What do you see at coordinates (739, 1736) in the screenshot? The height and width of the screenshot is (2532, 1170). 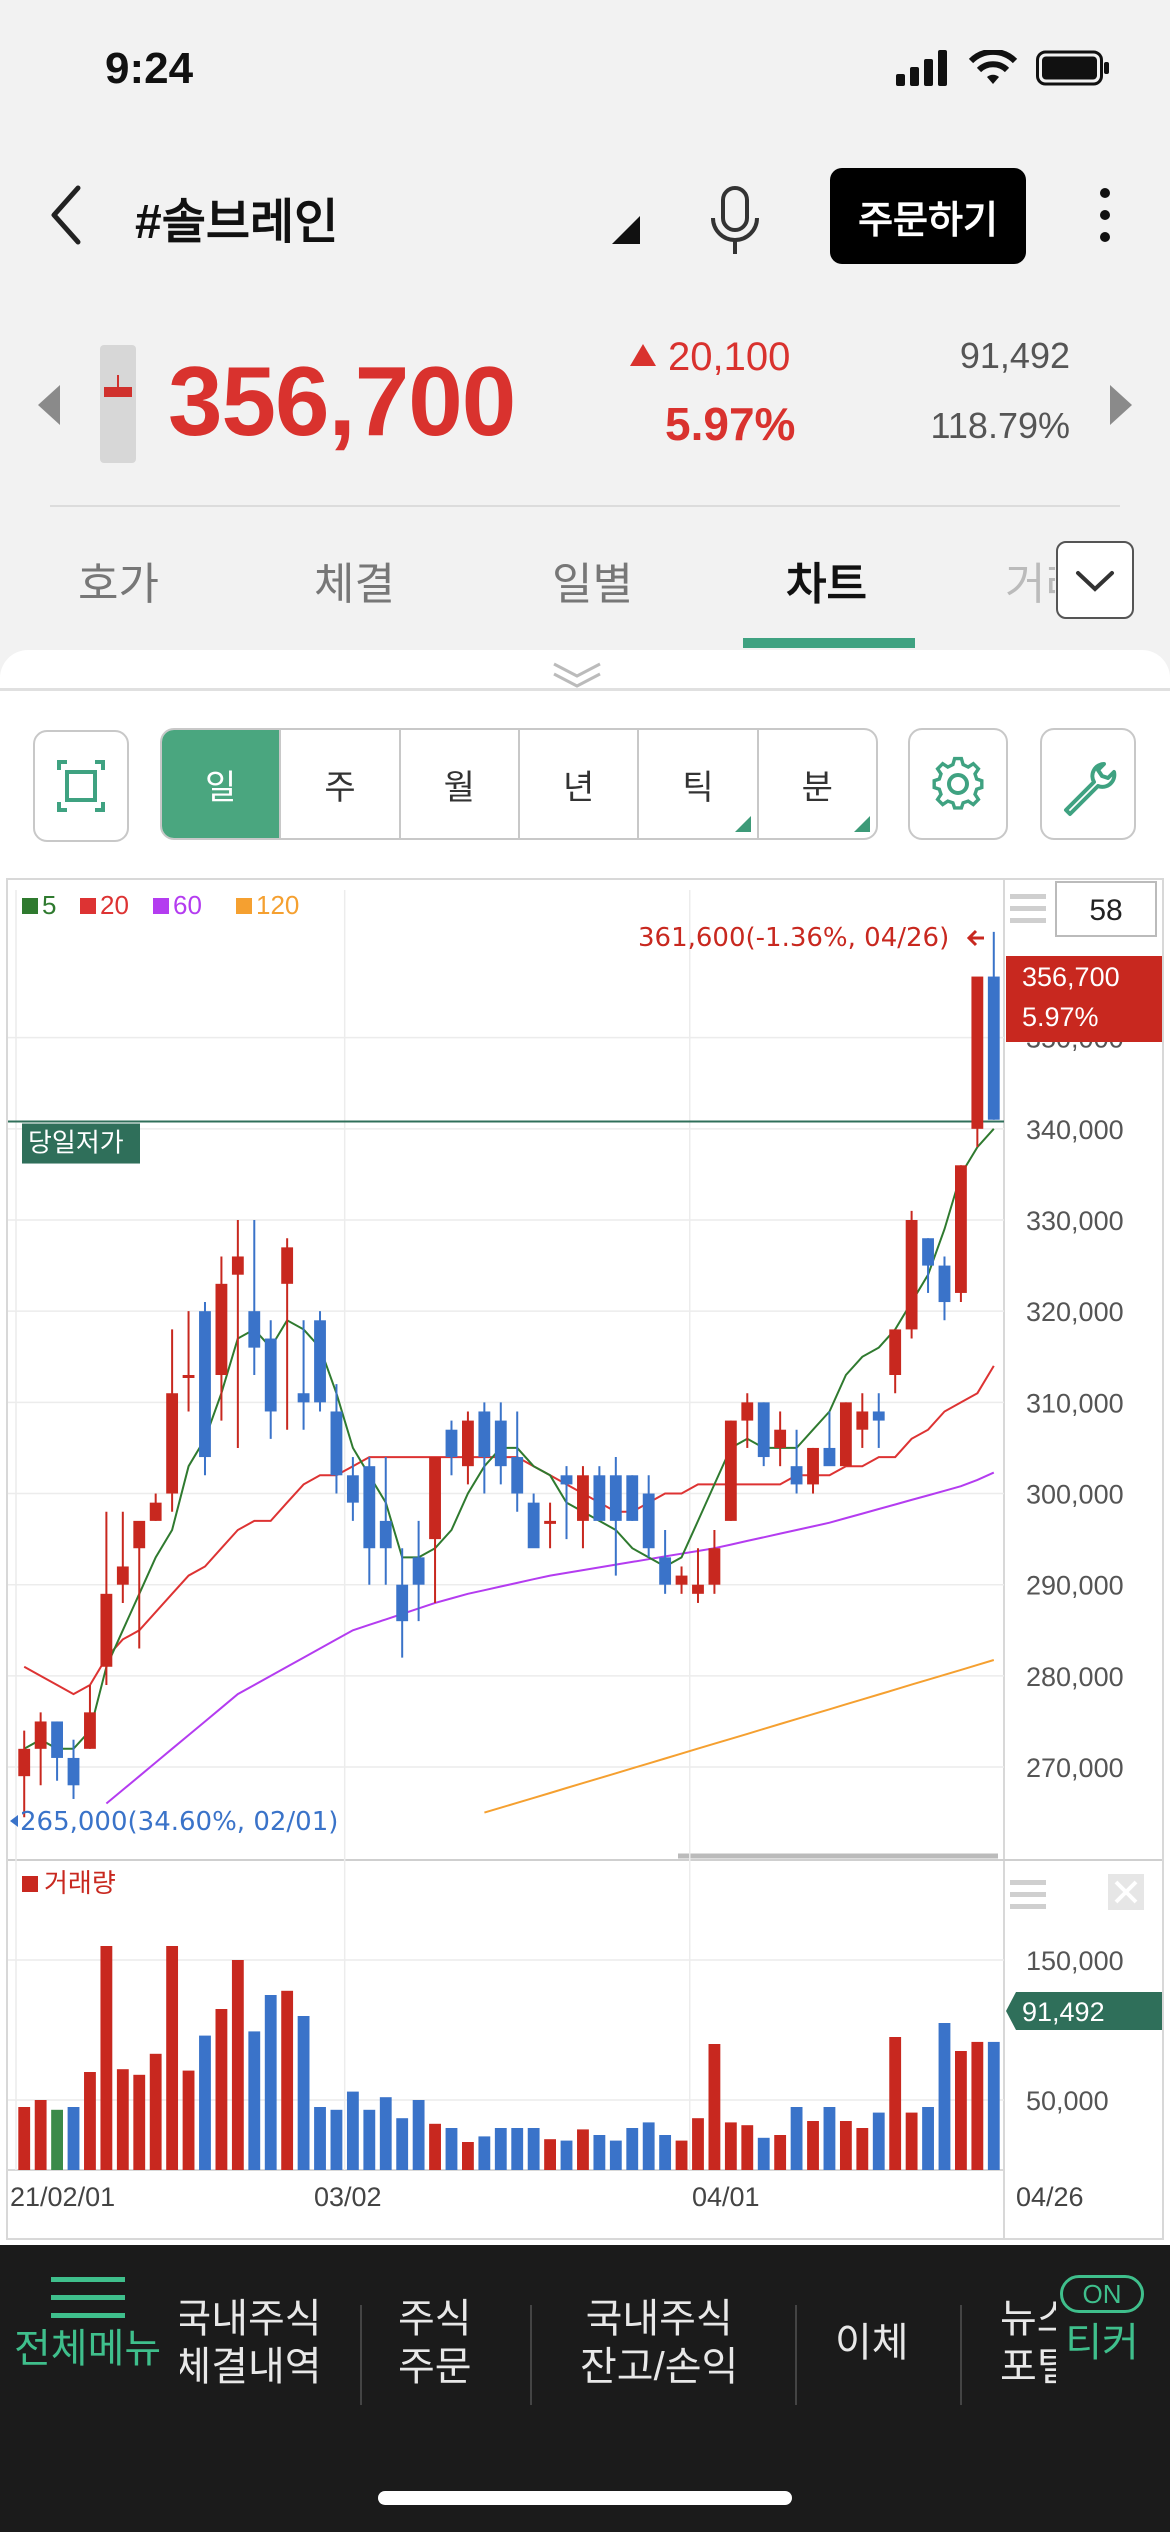 I see `ma120-line` at bounding box center [739, 1736].